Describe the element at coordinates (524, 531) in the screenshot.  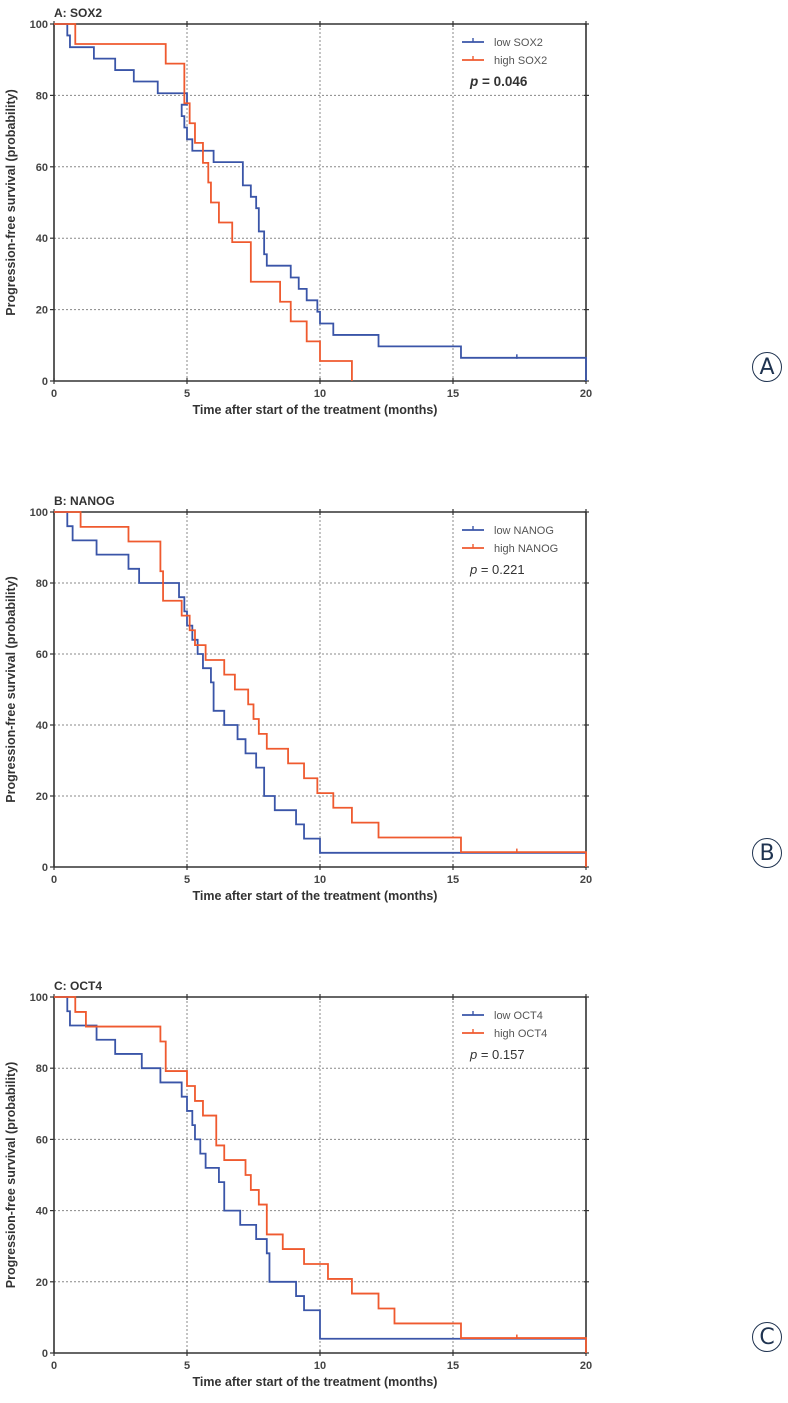
I see `legend-label-low: low NANOG` at that location.